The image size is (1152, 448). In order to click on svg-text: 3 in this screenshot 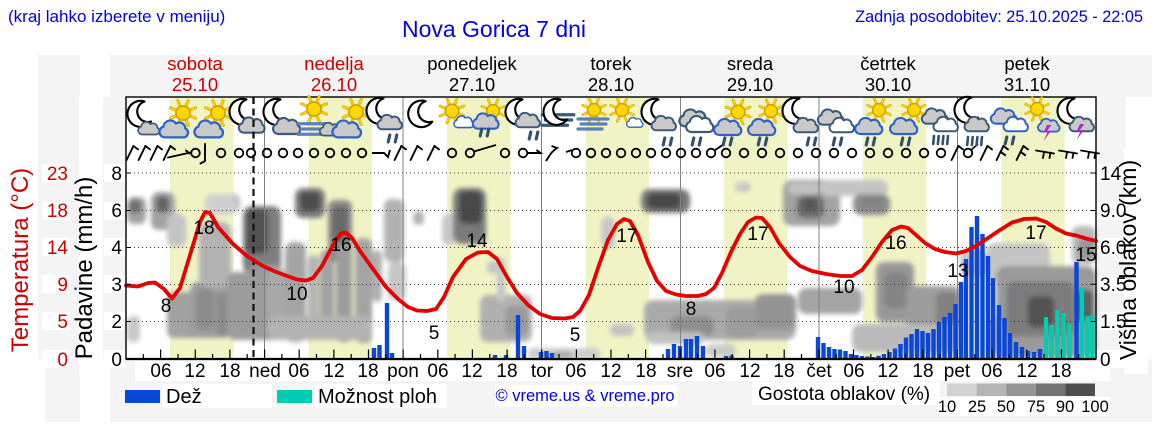, I will do `click(116, 285)`.